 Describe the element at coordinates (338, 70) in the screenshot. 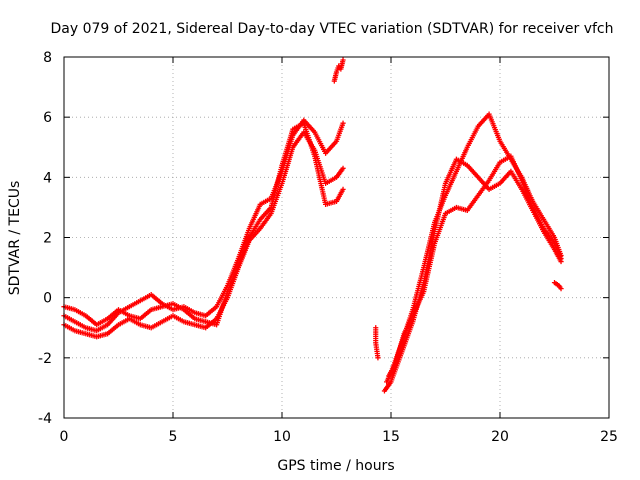

I see `series-outlier-noon` at that location.